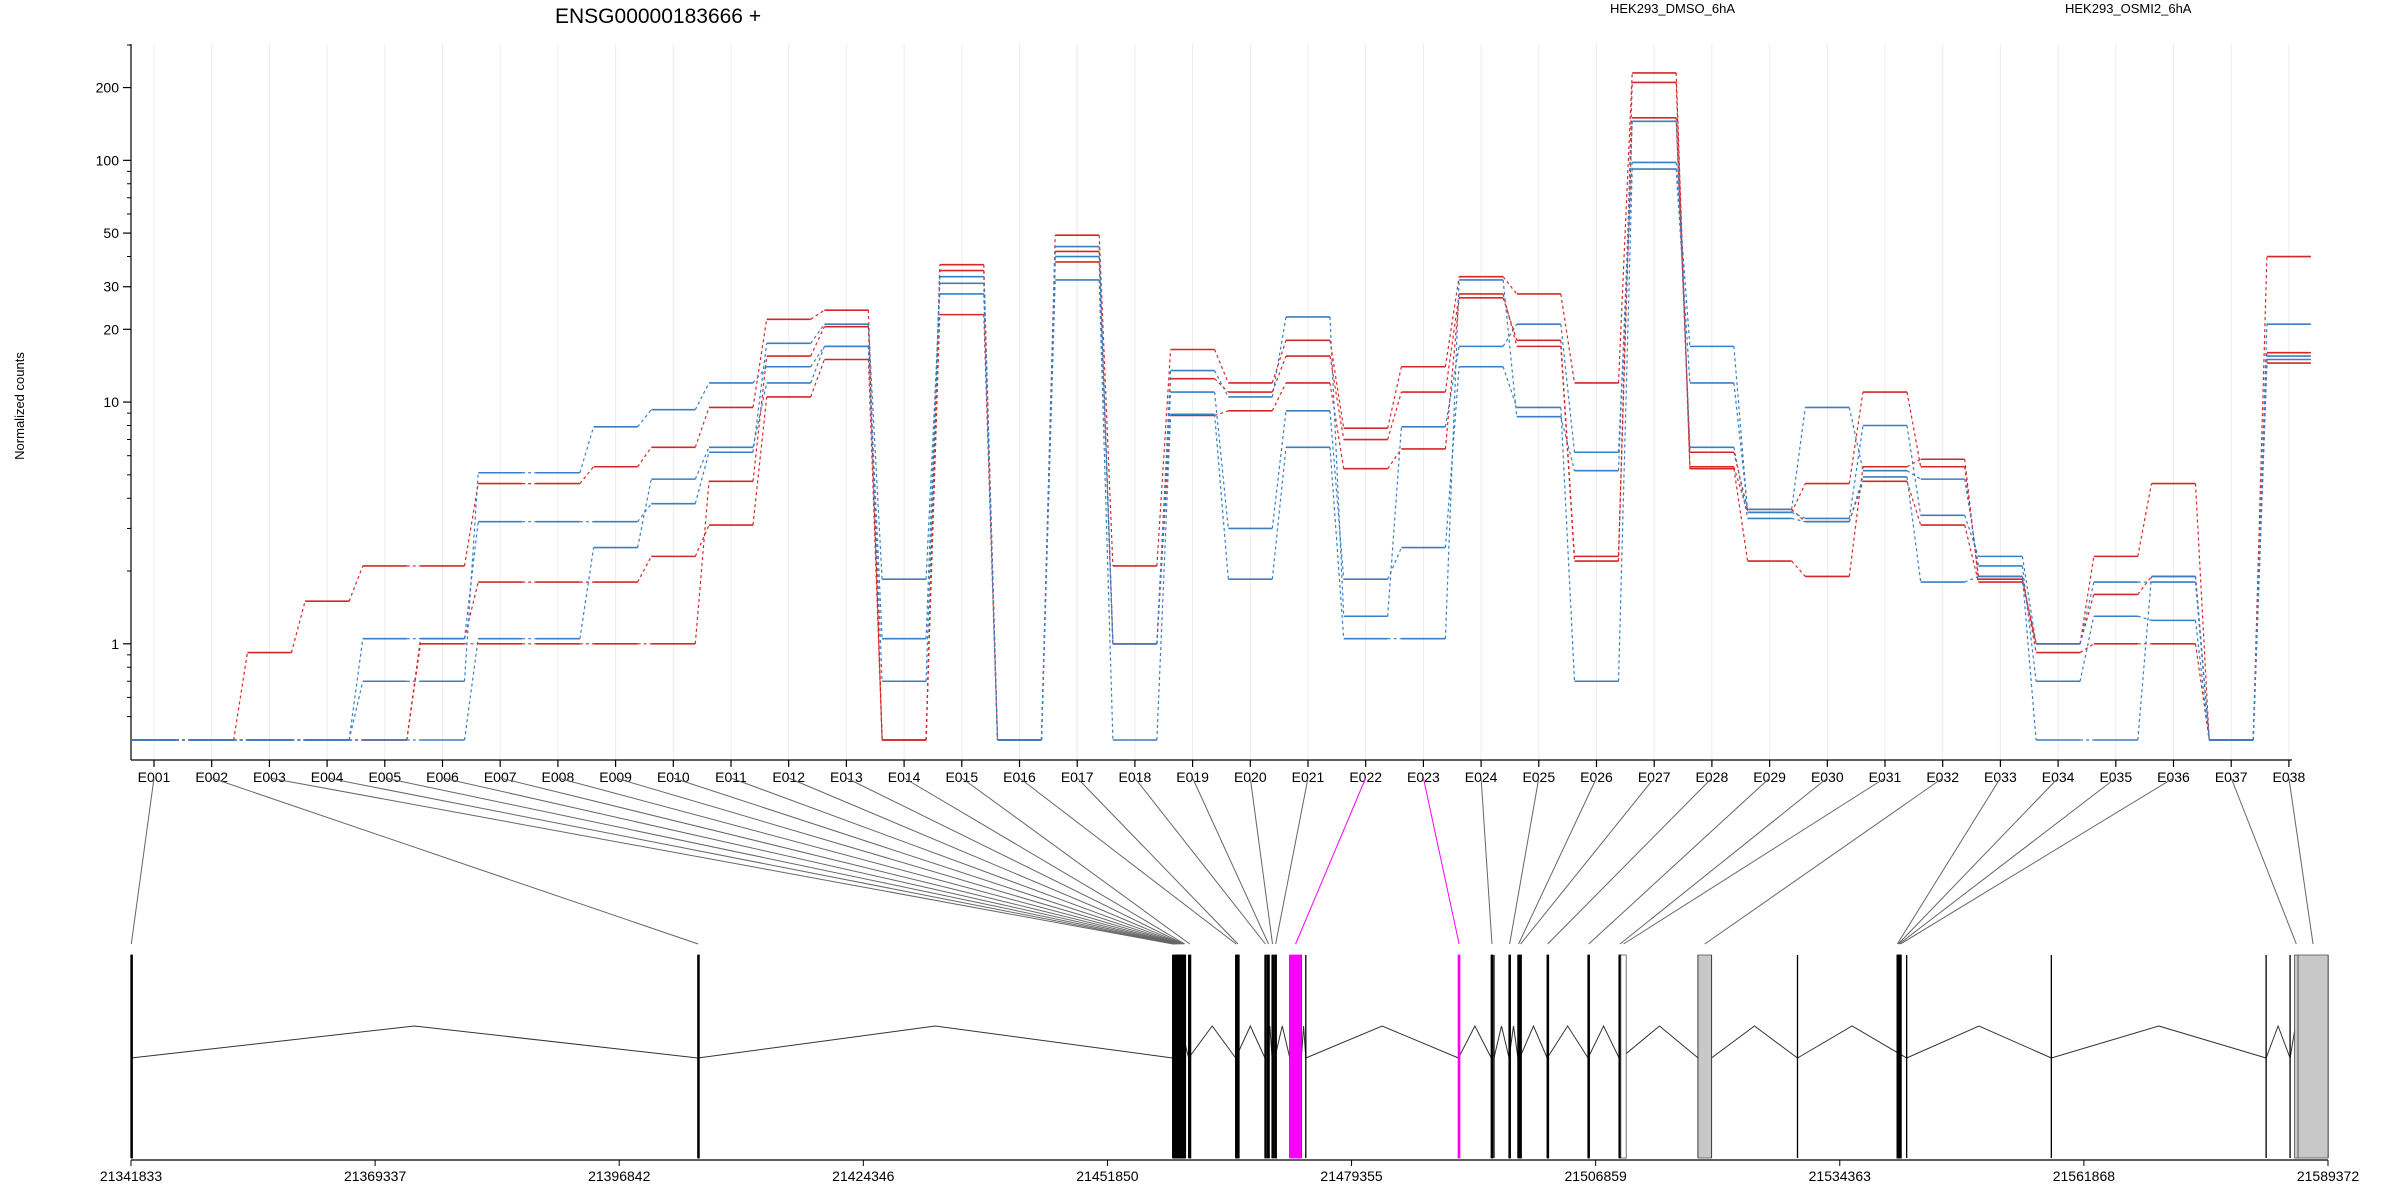 Image resolution: width=2400 pixels, height=1200 pixels. Describe the element at coordinates (558, 777) in the screenshot. I see `x-tick-label: E008` at that location.